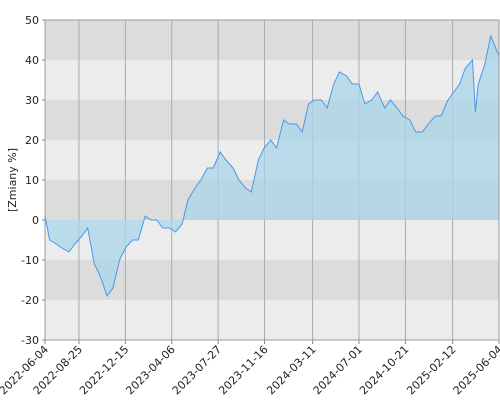 This screenshot has width=500, height=400. What do you see at coordinates (12, 180) in the screenshot?
I see `y-axis-label: [Zmiany %]` at bounding box center [12, 180].